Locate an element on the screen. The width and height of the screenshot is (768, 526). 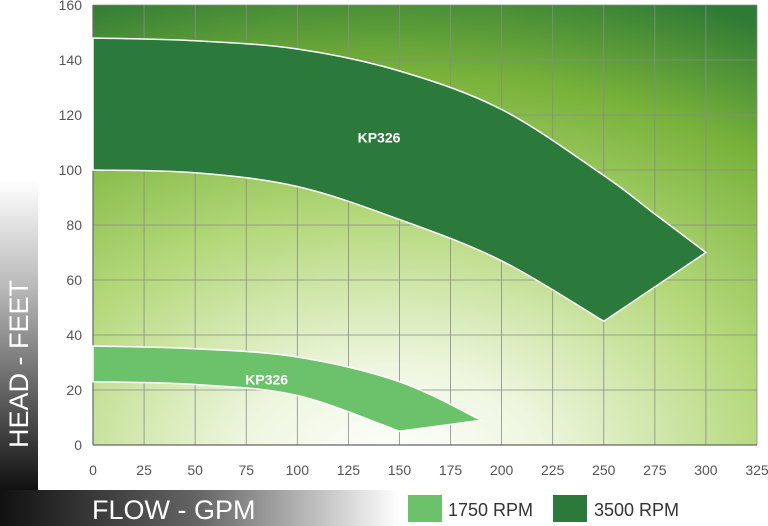
x-tick-label: 0 is located at coordinates (93, 470).